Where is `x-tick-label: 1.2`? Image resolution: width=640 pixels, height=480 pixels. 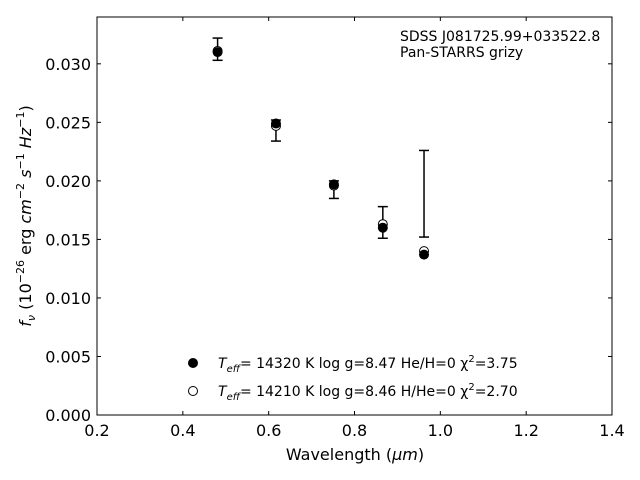 x-tick-label: 1.2 is located at coordinates (525, 430).